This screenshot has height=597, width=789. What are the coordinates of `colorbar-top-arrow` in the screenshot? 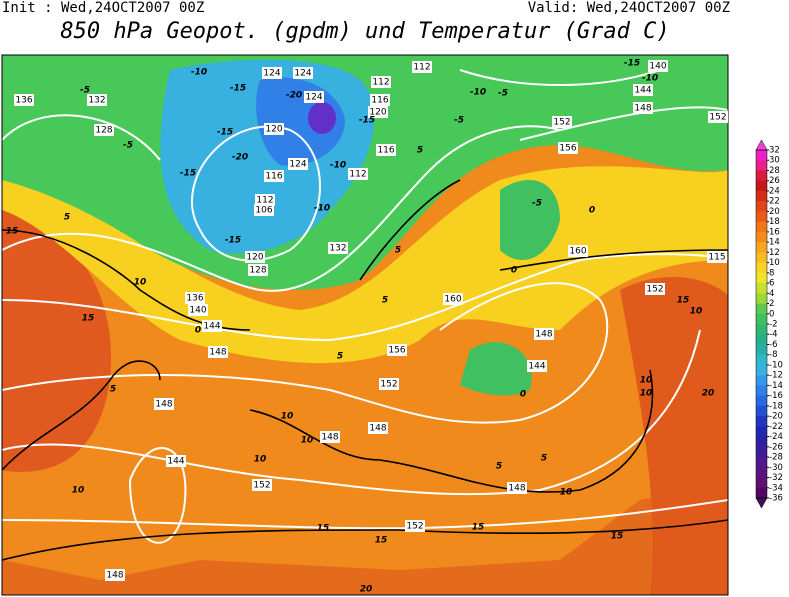 It's located at (761, 145).